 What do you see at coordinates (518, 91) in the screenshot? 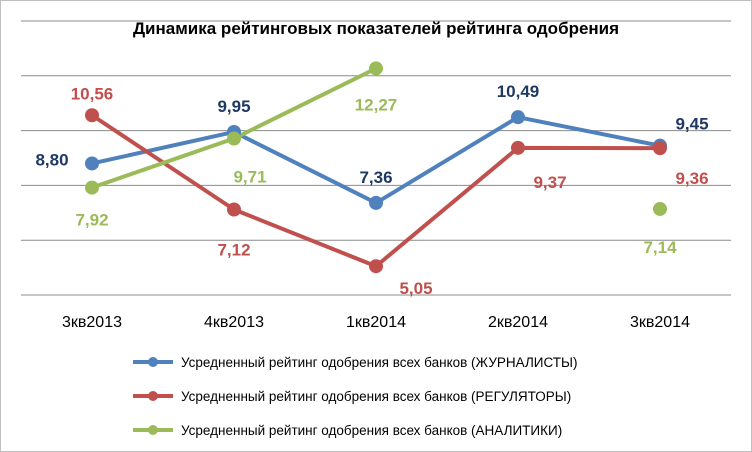
I see `data-label: 10,49` at bounding box center [518, 91].